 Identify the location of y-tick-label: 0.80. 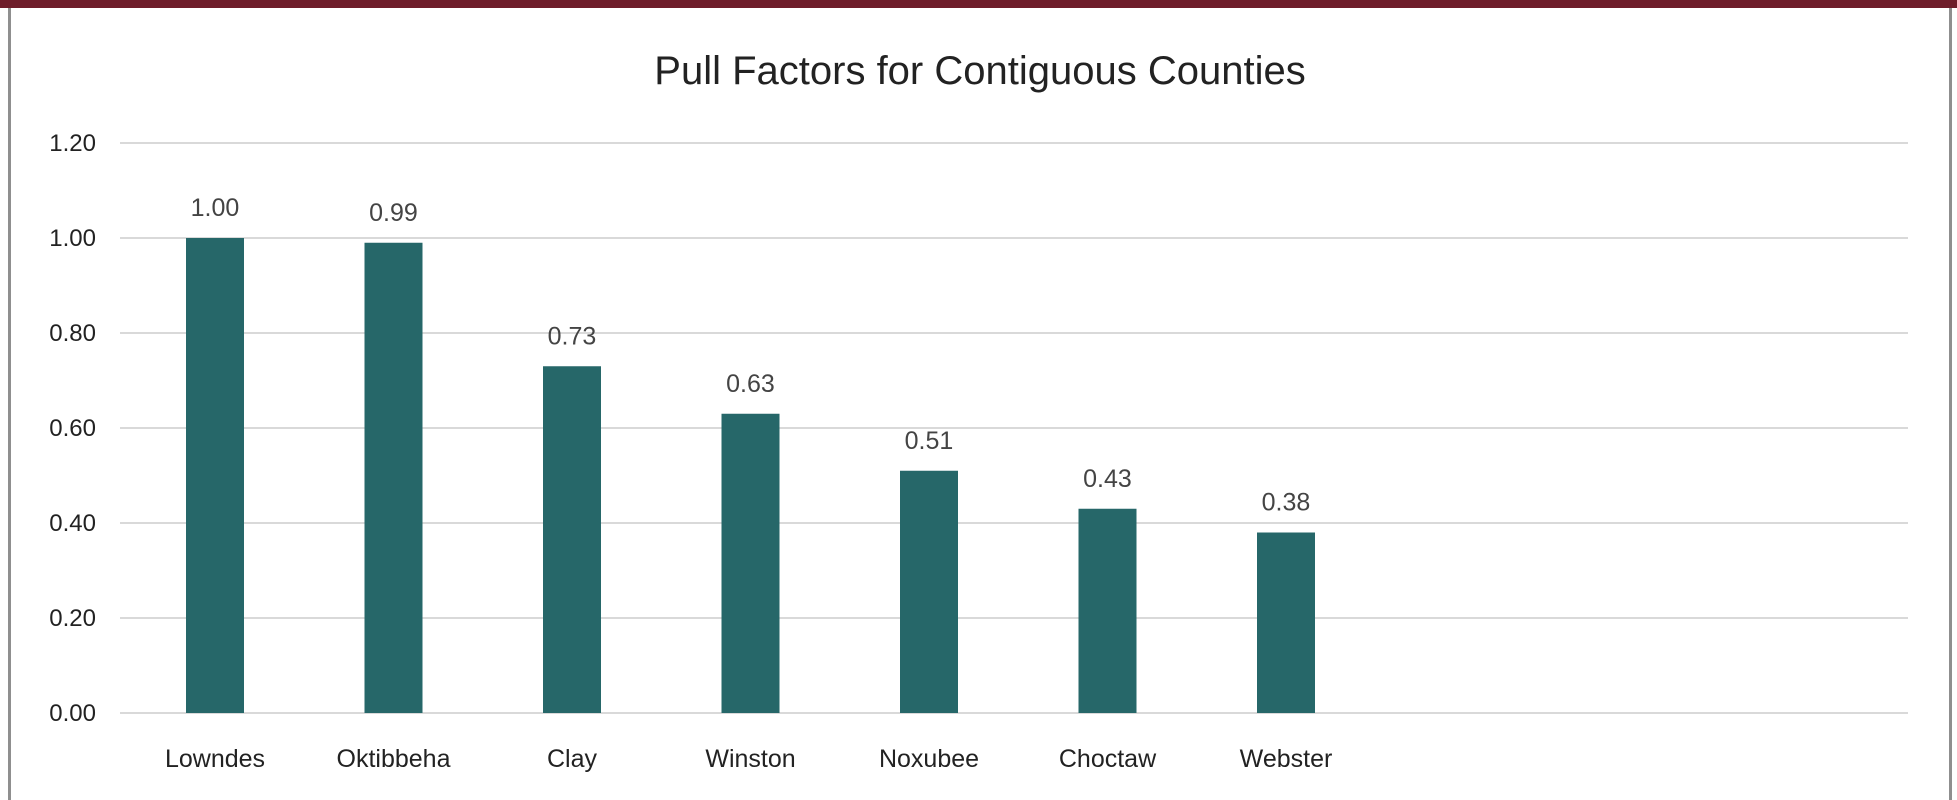
(72, 333).